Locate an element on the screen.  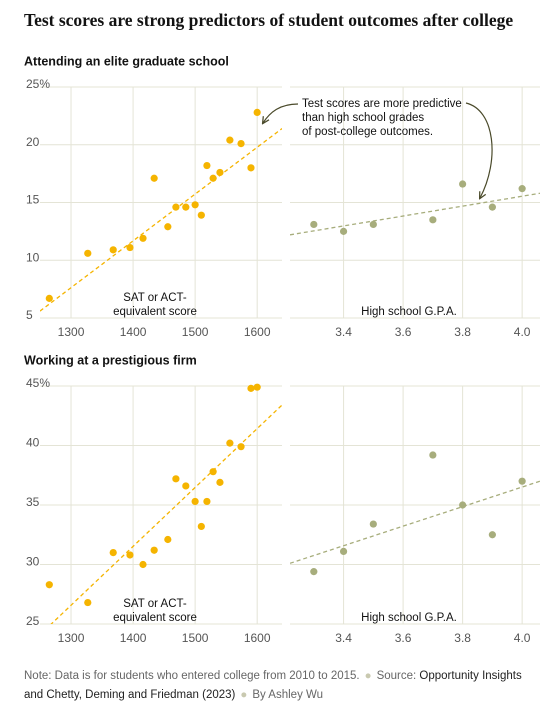
y-tick-label: 25% is located at coordinates (38, 84).